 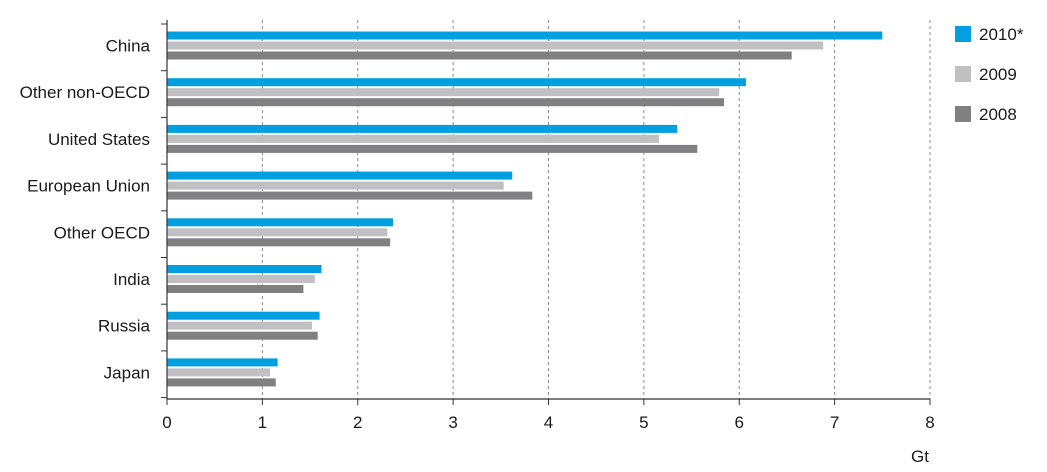 What do you see at coordinates (131, 279) in the screenshot?
I see `category-label: India` at bounding box center [131, 279].